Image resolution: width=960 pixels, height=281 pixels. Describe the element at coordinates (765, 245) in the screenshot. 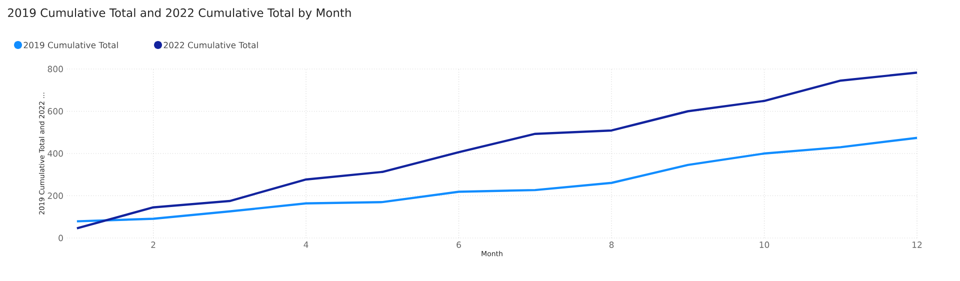

I see `x-tick-label: 10` at that location.